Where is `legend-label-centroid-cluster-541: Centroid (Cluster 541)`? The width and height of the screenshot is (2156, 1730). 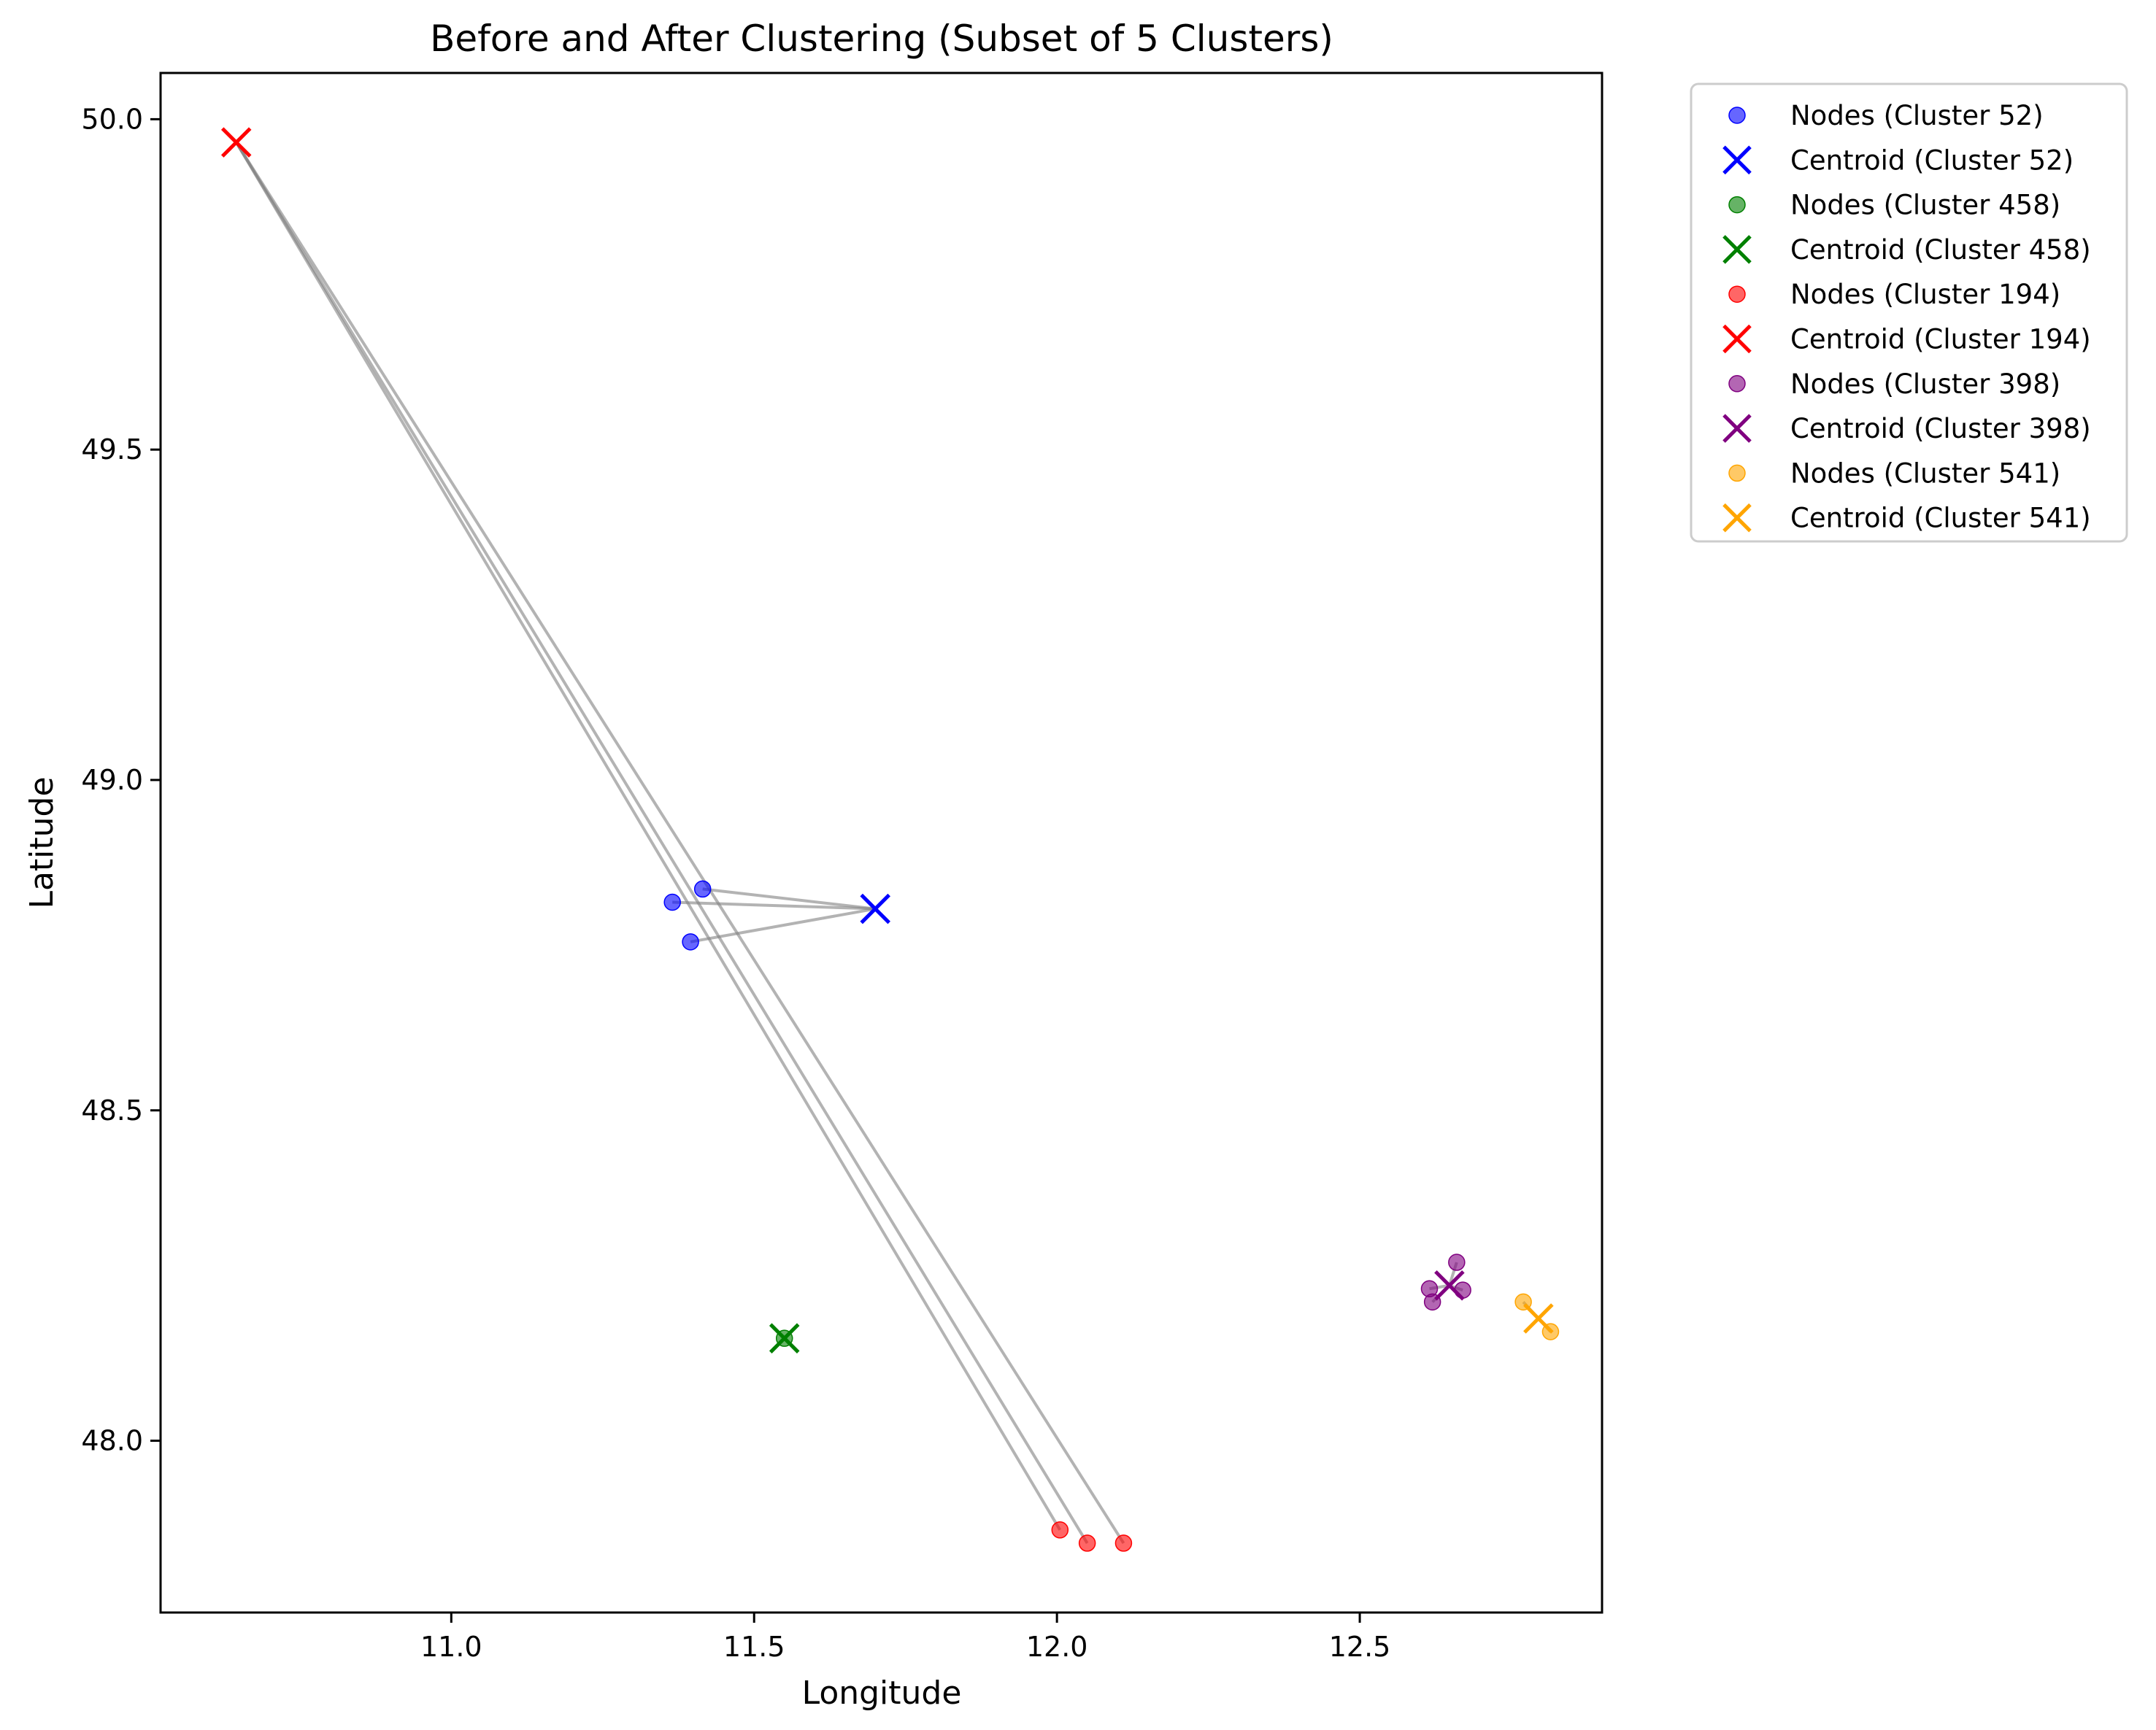 legend-label-centroid-cluster-541: Centroid (Cluster 541) is located at coordinates (1940, 518).